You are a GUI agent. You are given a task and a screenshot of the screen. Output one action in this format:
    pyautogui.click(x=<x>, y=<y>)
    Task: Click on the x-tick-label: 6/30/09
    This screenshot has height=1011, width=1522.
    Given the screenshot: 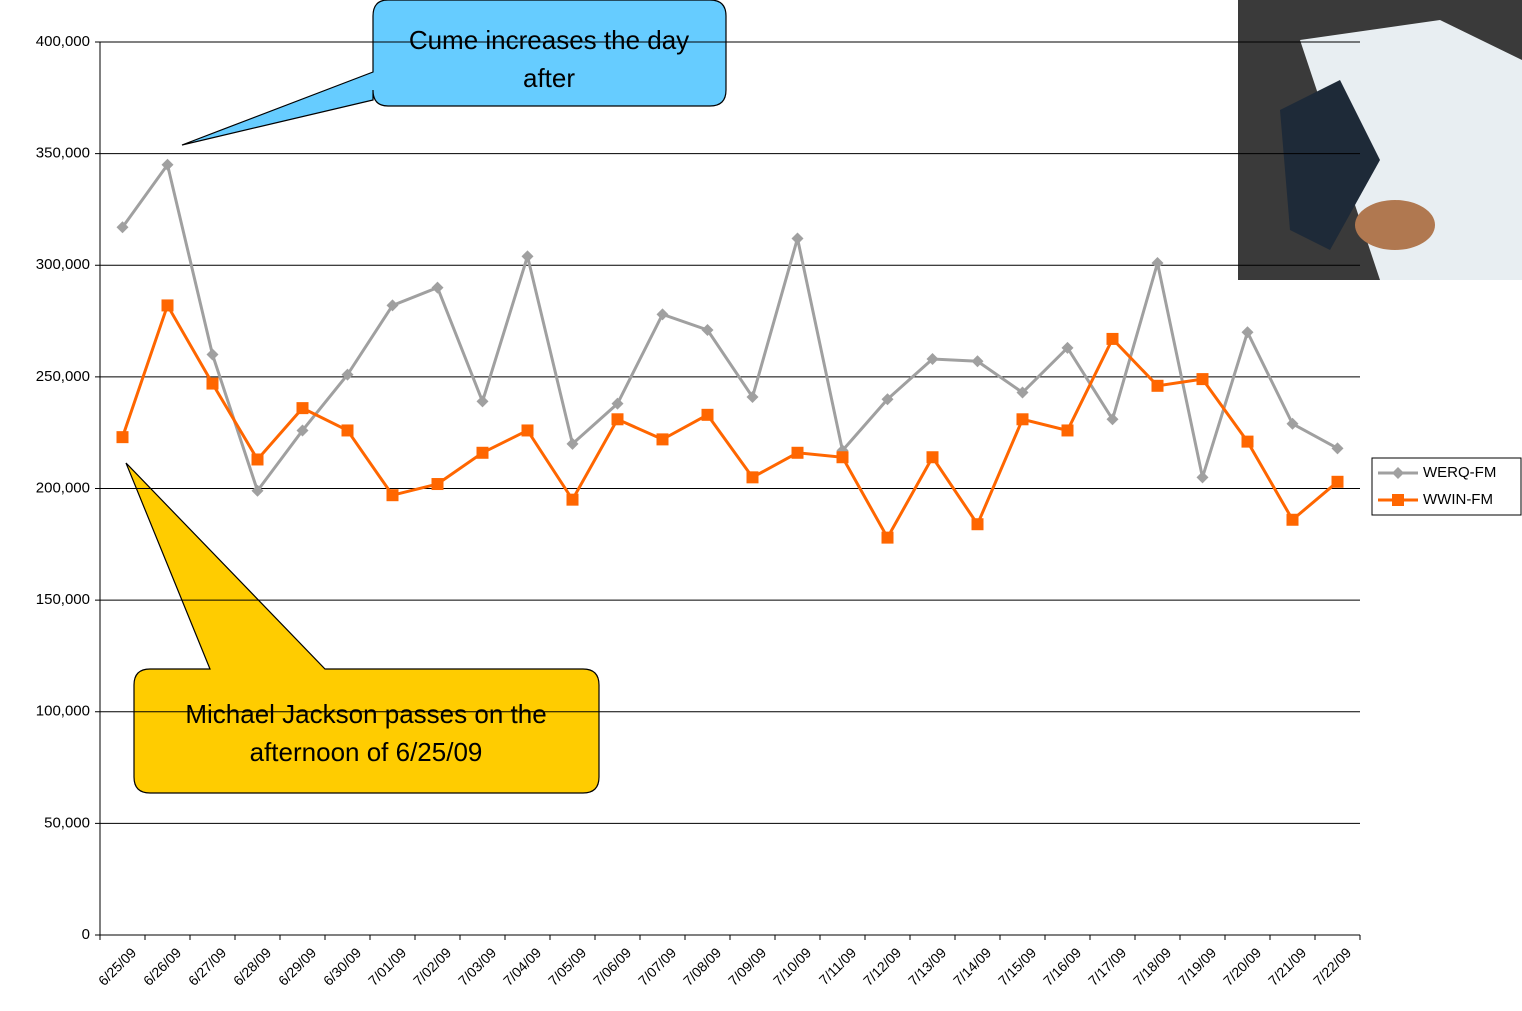 What is the action you would take?
    pyautogui.click(x=342, y=966)
    